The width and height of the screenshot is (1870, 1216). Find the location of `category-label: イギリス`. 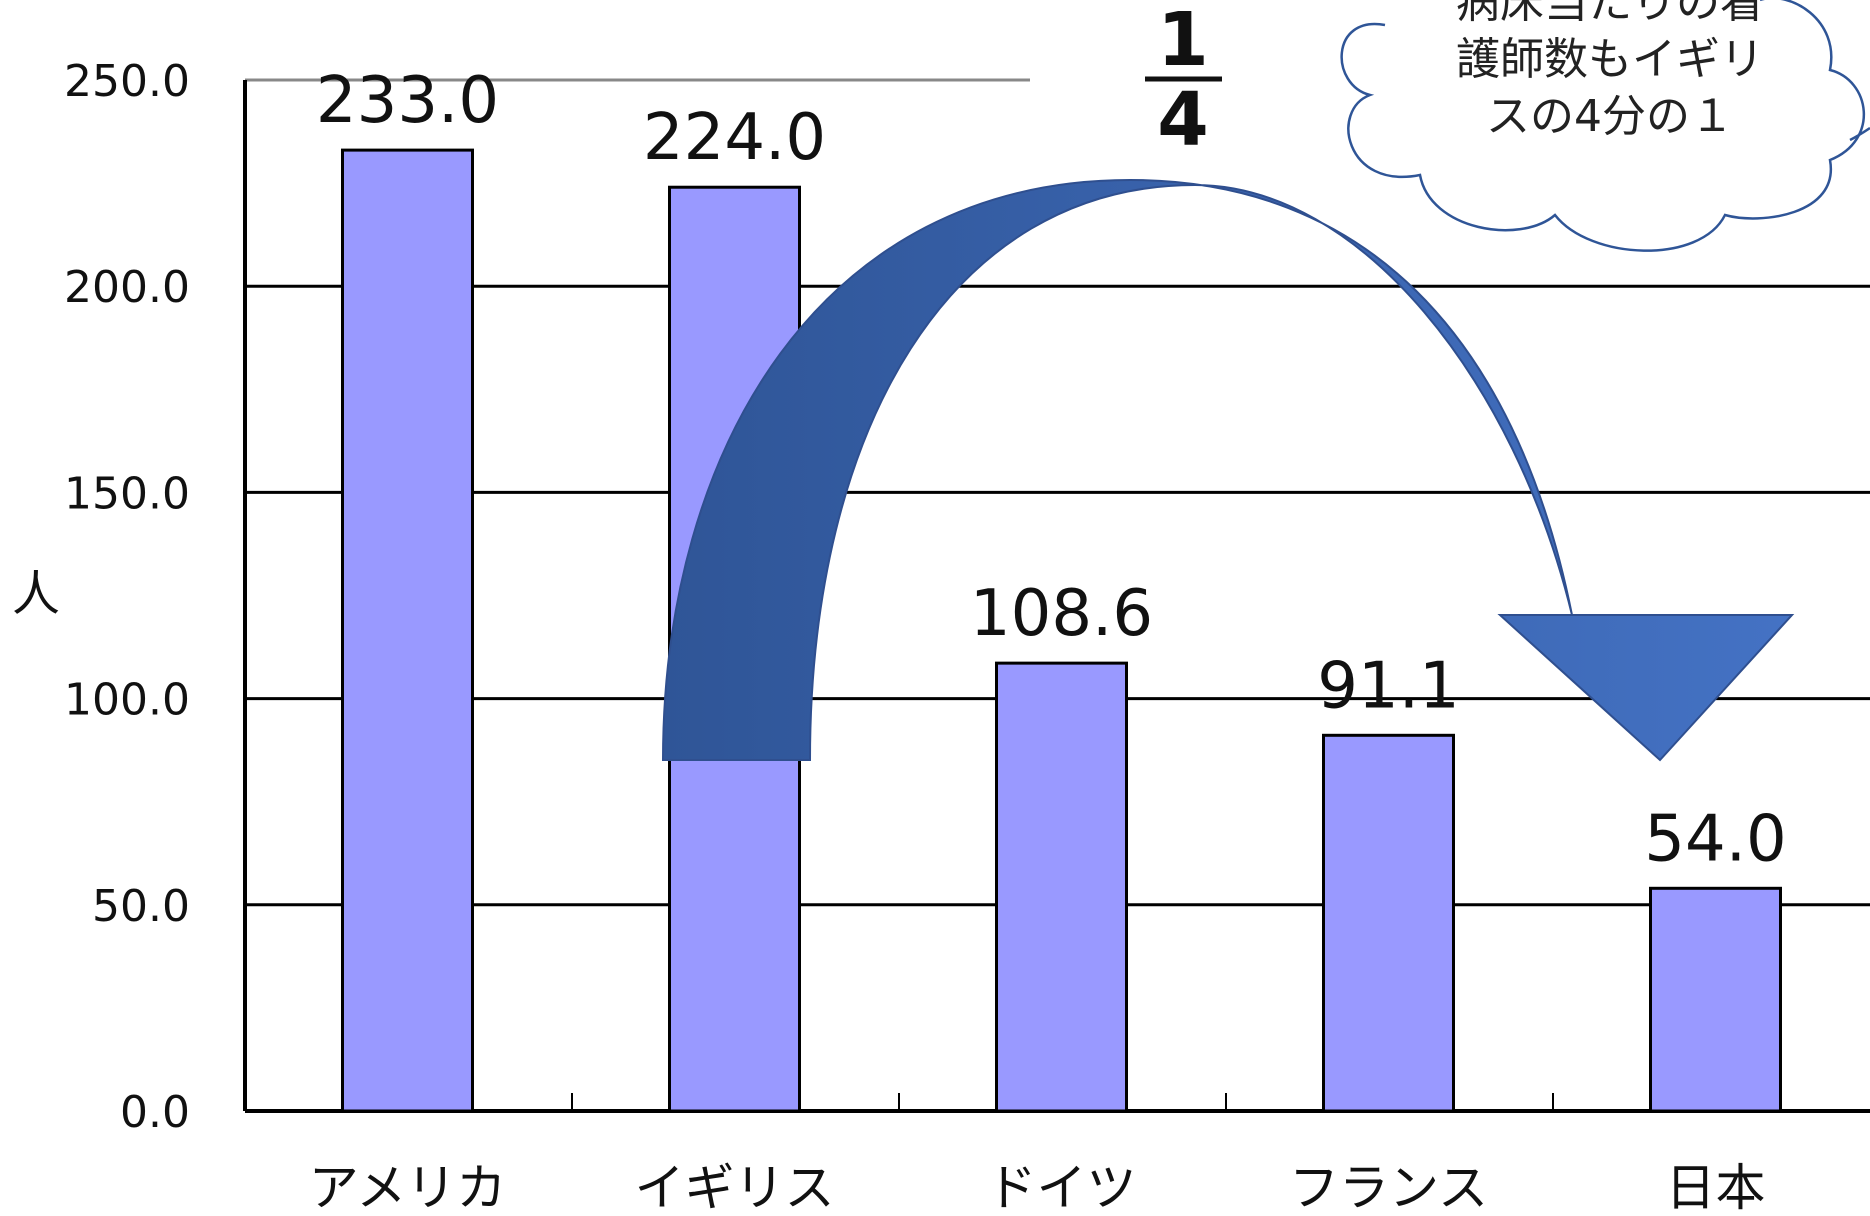

category-label: イギリス is located at coordinates (735, 1187).